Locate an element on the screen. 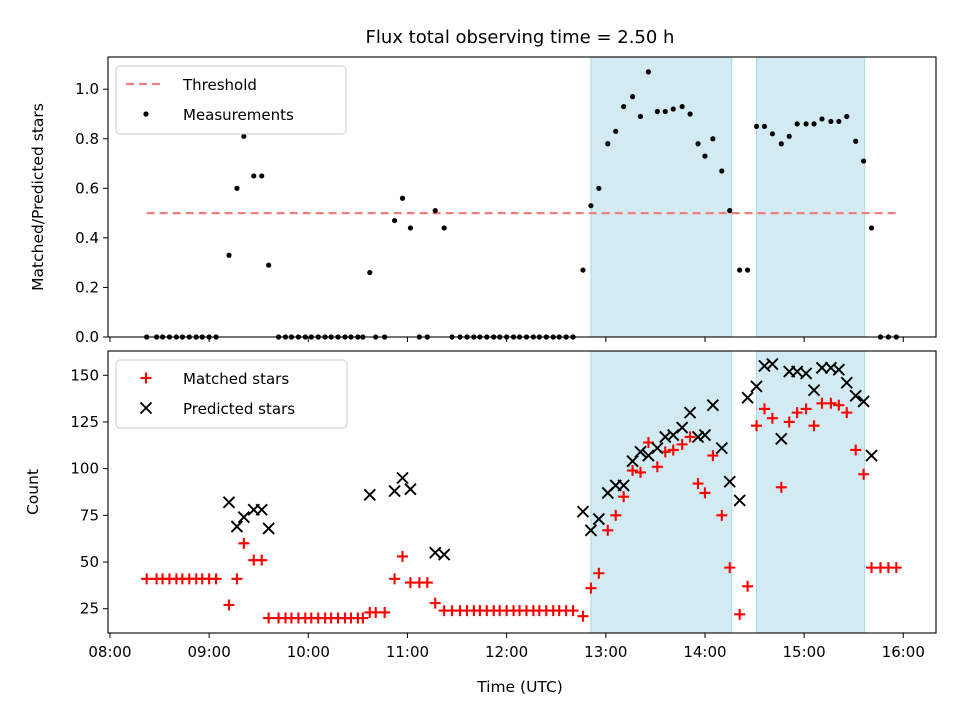 Image resolution: width=960 pixels, height=724 pixels. x-tick-label: 09:00 is located at coordinates (209, 652).